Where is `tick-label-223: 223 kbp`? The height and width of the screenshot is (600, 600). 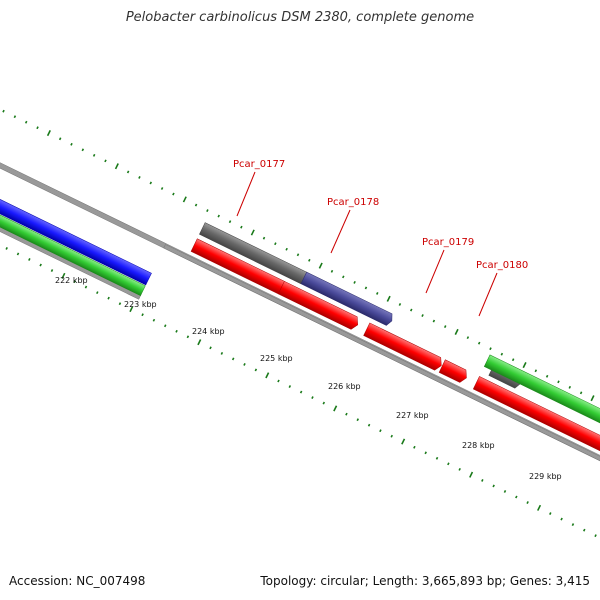 tick-label-223: 223 kbp is located at coordinates (140, 304).